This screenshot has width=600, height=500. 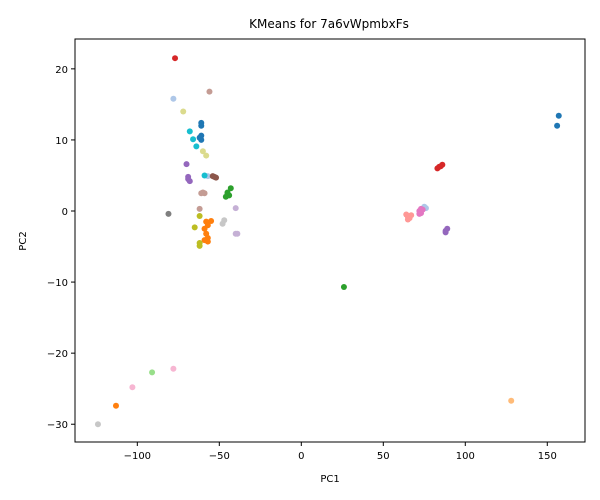 I want to click on x-axis: −100 −50 0 50 100 150, so click(x=340, y=452).